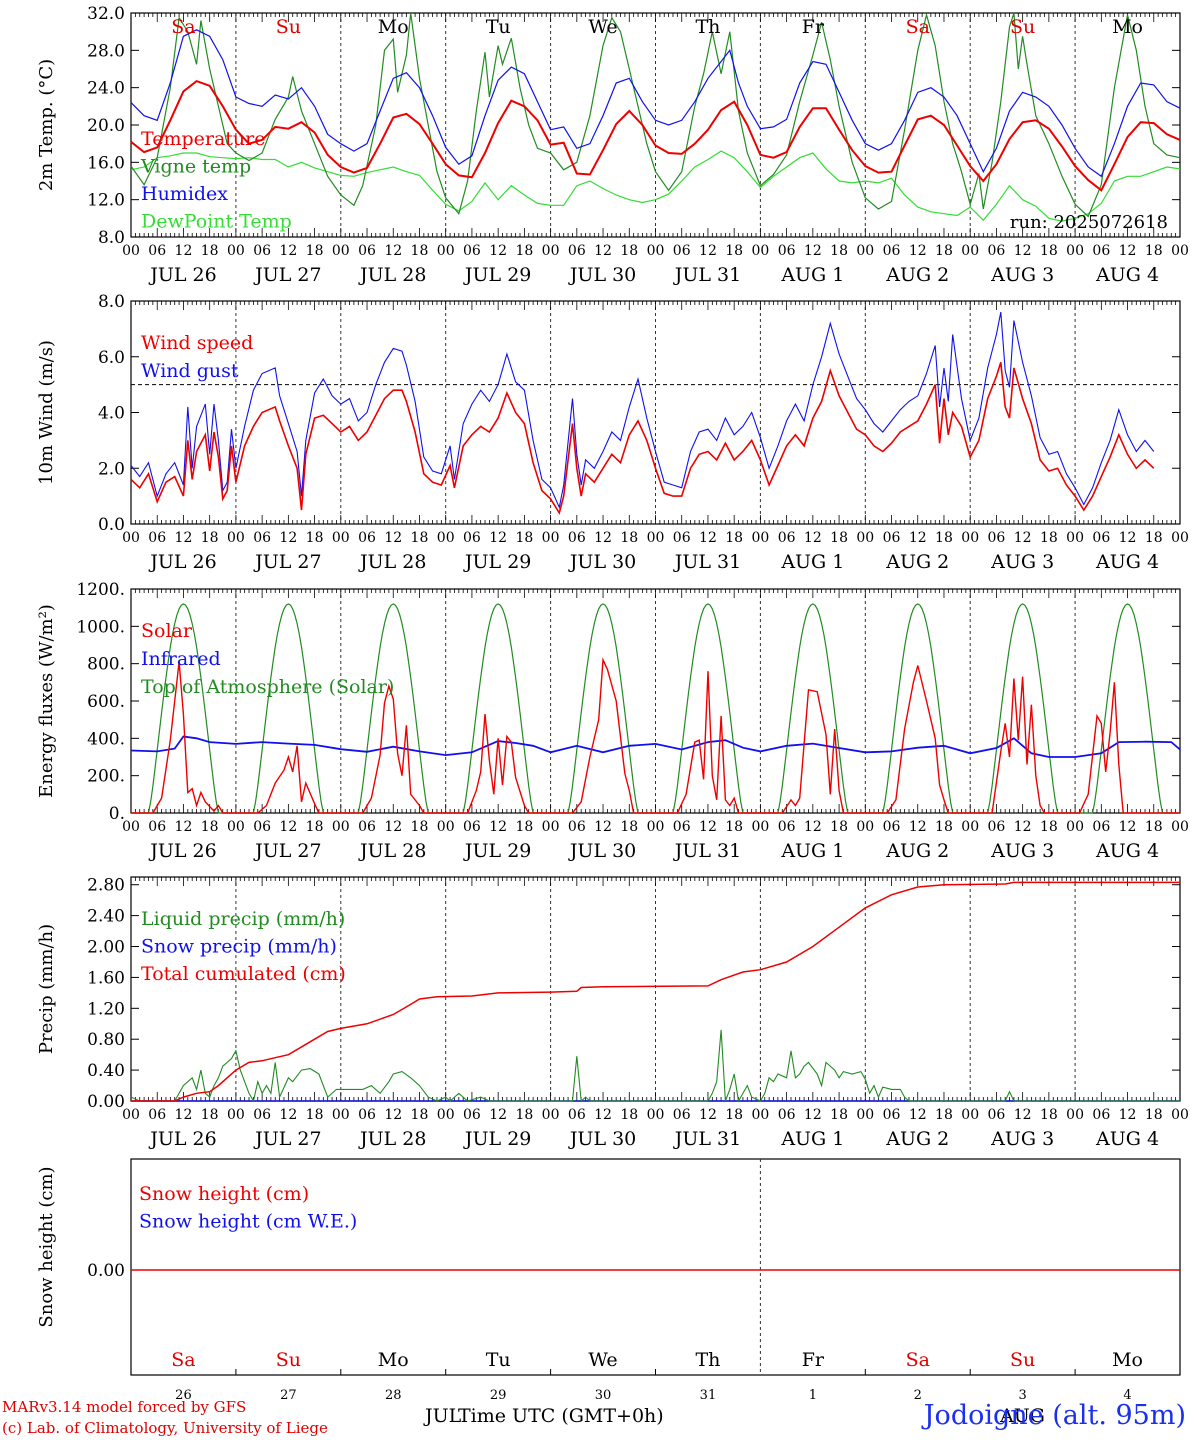 Image resolution: width=1194 pixels, height=1440 pixels. I want to click on snow-day-number: 30, so click(603, 1395).